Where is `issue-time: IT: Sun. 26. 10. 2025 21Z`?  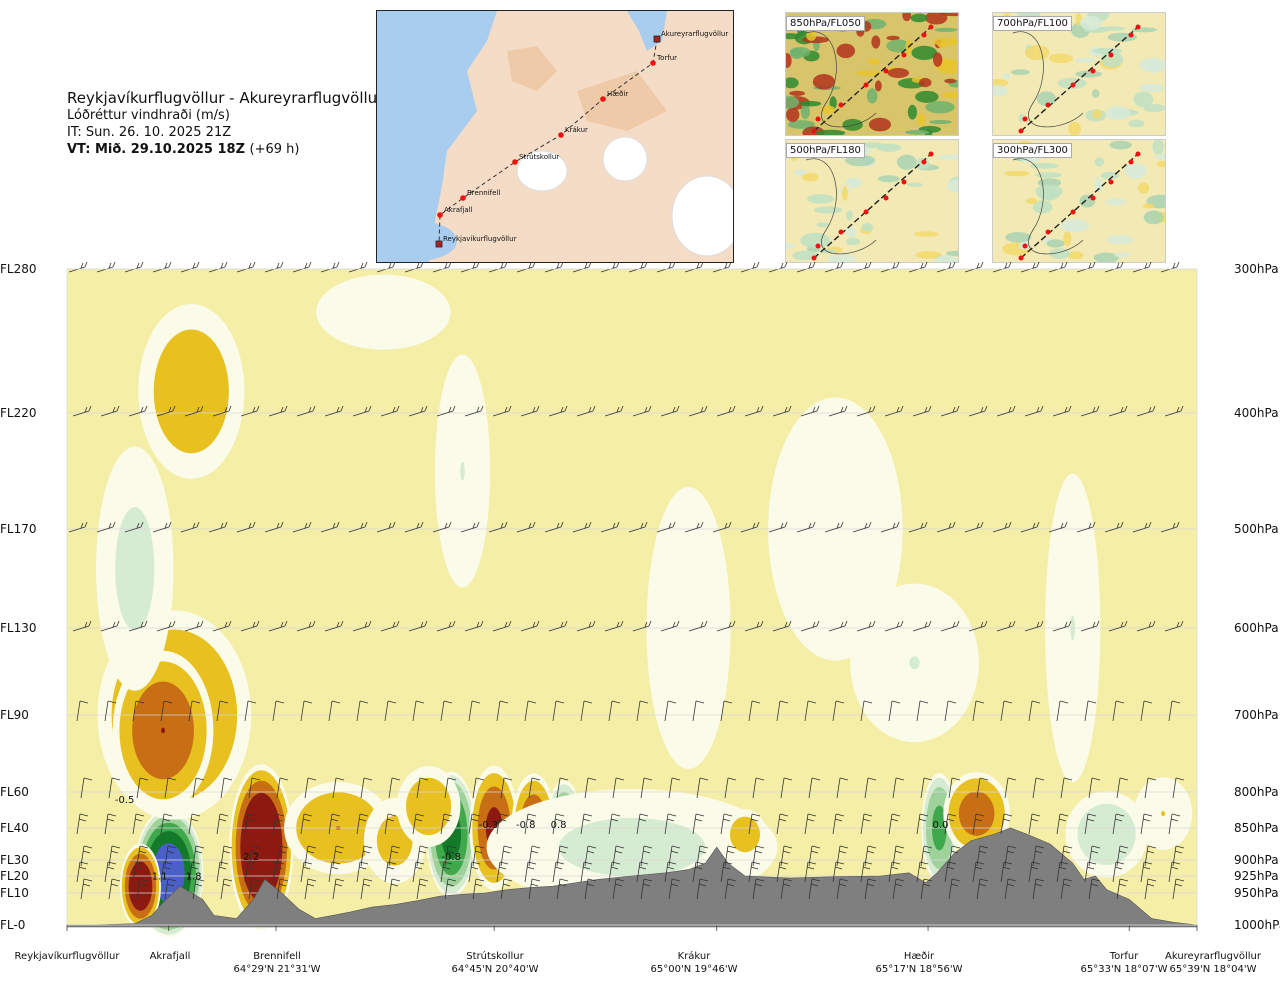
issue-time: IT: Sun. 26. 10. 2025 21Z is located at coordinates (149, 132).